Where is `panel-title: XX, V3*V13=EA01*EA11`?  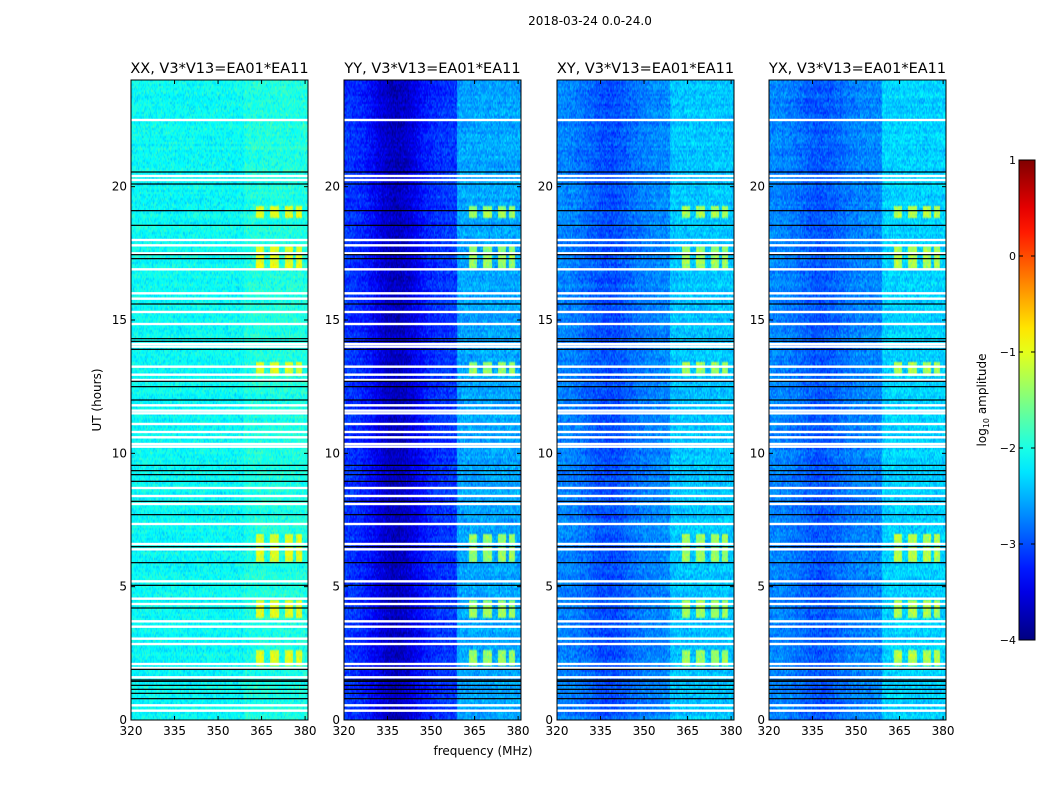
panel-title: XX, V3*V13=EA01*EA11 is located at coordinates (219, 69).